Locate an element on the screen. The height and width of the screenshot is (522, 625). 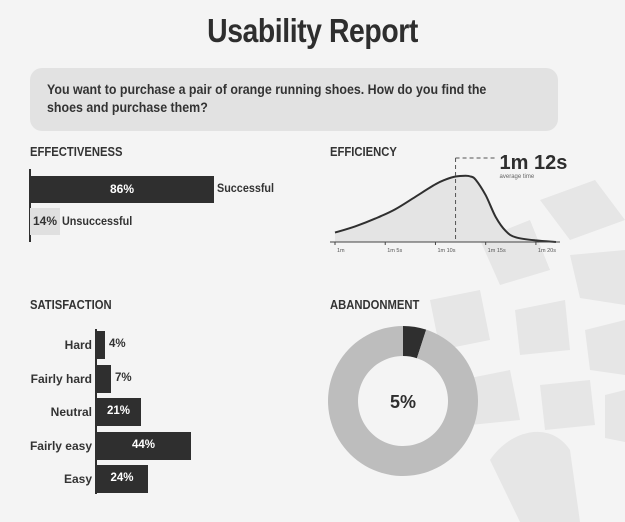
average-time-caption: average time is located at coordinates (517, 177).